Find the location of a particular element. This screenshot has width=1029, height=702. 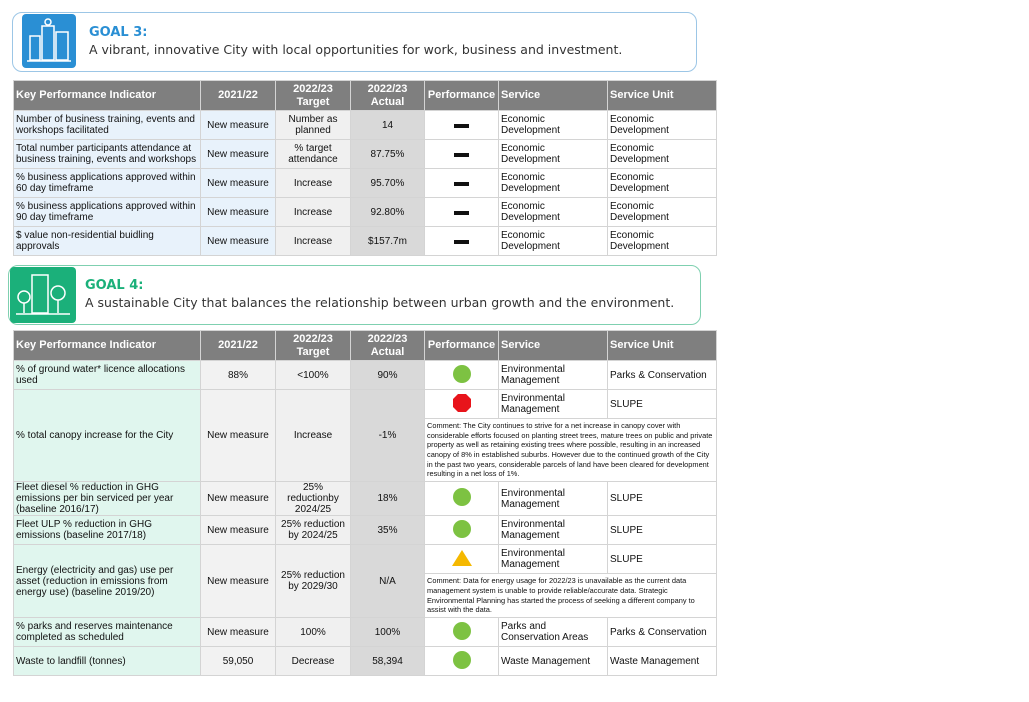

cell: 18% is located at coordinates (387, 498).